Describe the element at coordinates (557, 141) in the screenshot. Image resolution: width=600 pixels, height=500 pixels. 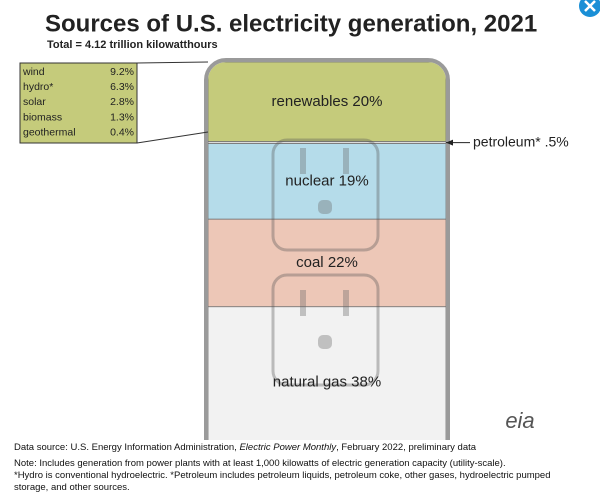
I see `segment-value: .5%` at that location.